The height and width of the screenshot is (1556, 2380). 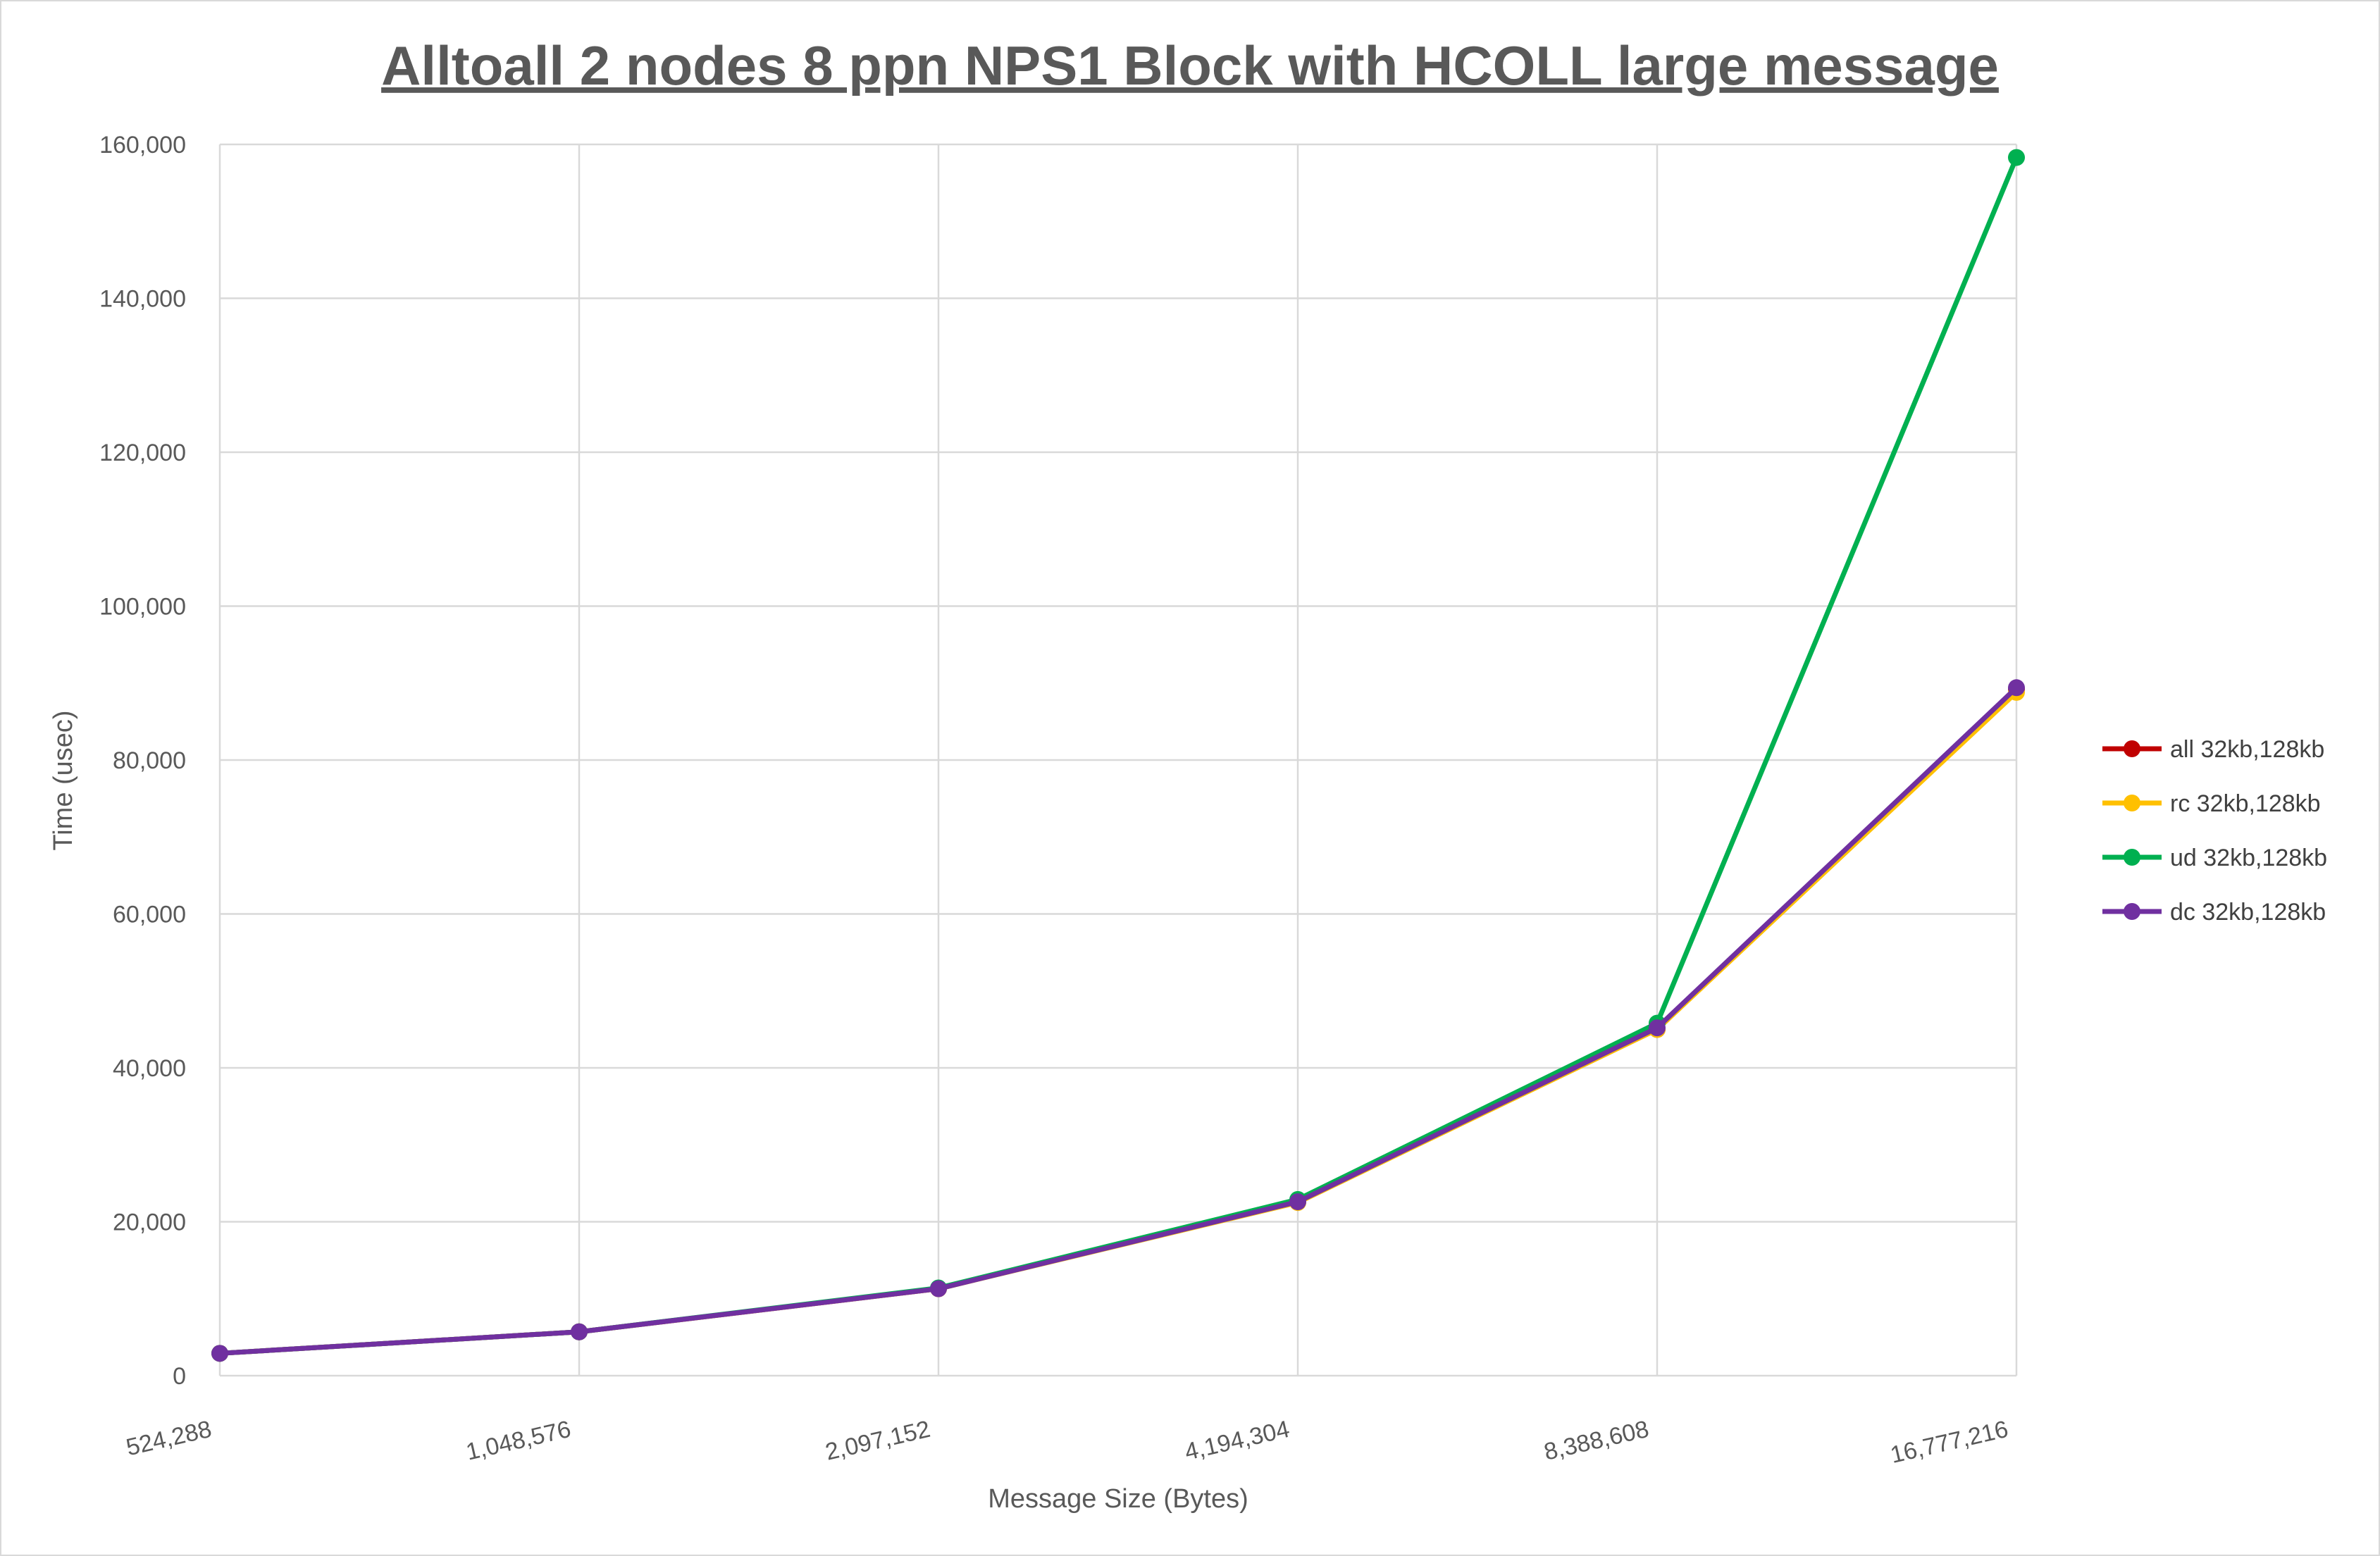 What do you see at coordinates (63, 780) in the screenshot?
I see `y-axis-label: Time (usec)` at bounding box center [63, 780].